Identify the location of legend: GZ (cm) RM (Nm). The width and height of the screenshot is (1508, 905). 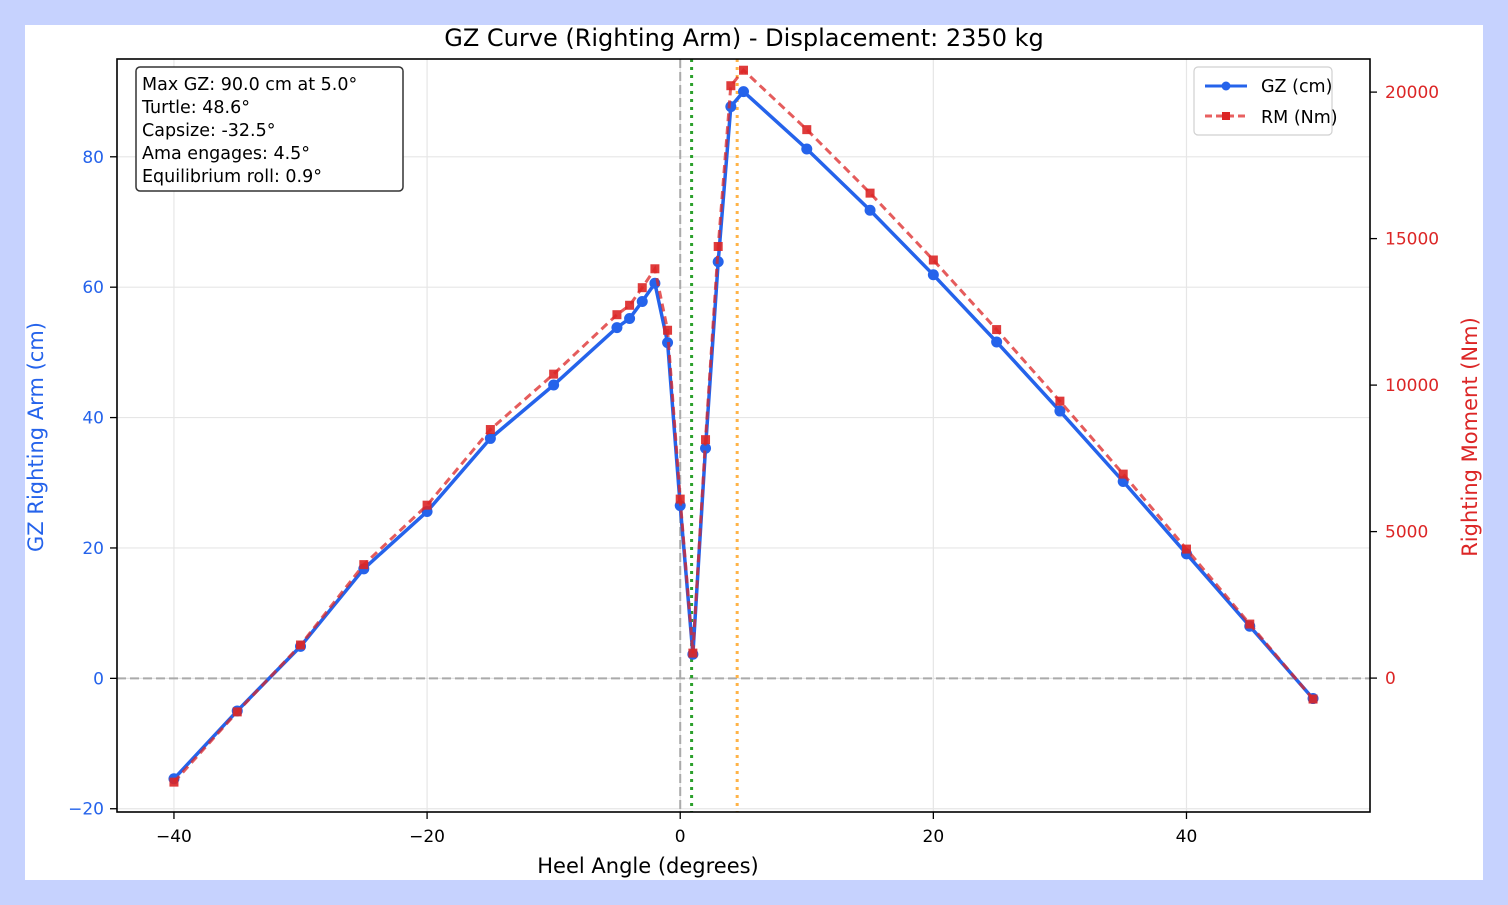
(1265, 101).